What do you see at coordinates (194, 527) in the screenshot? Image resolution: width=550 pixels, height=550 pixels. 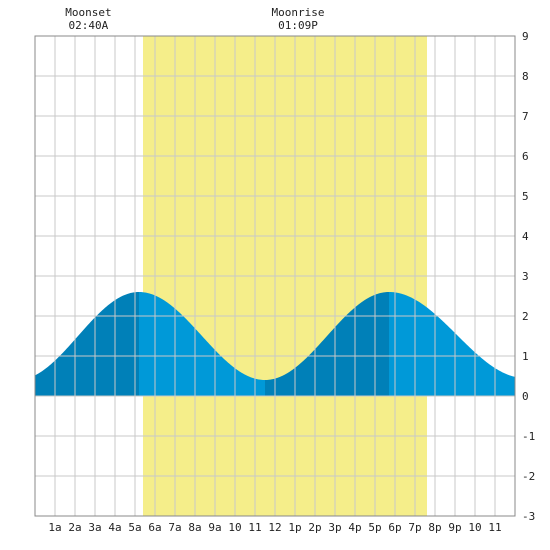 I see `x-tick-label: 8a` at bounding box center [194, 527].